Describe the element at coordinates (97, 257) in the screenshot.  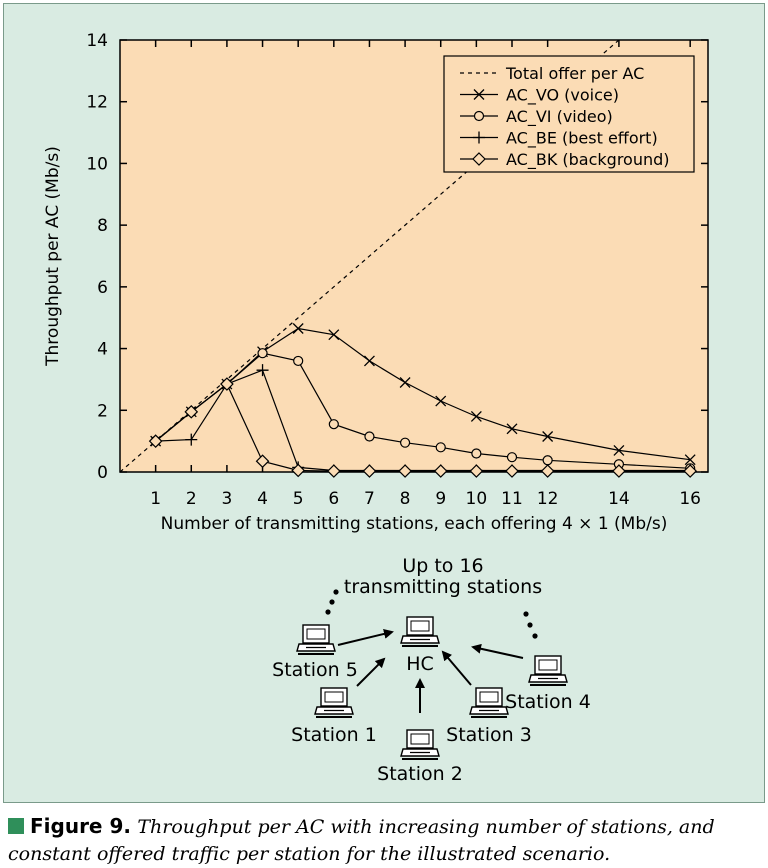
I see `y-tick-labels: 0 2 4 6 8 10 12 14` at that location.